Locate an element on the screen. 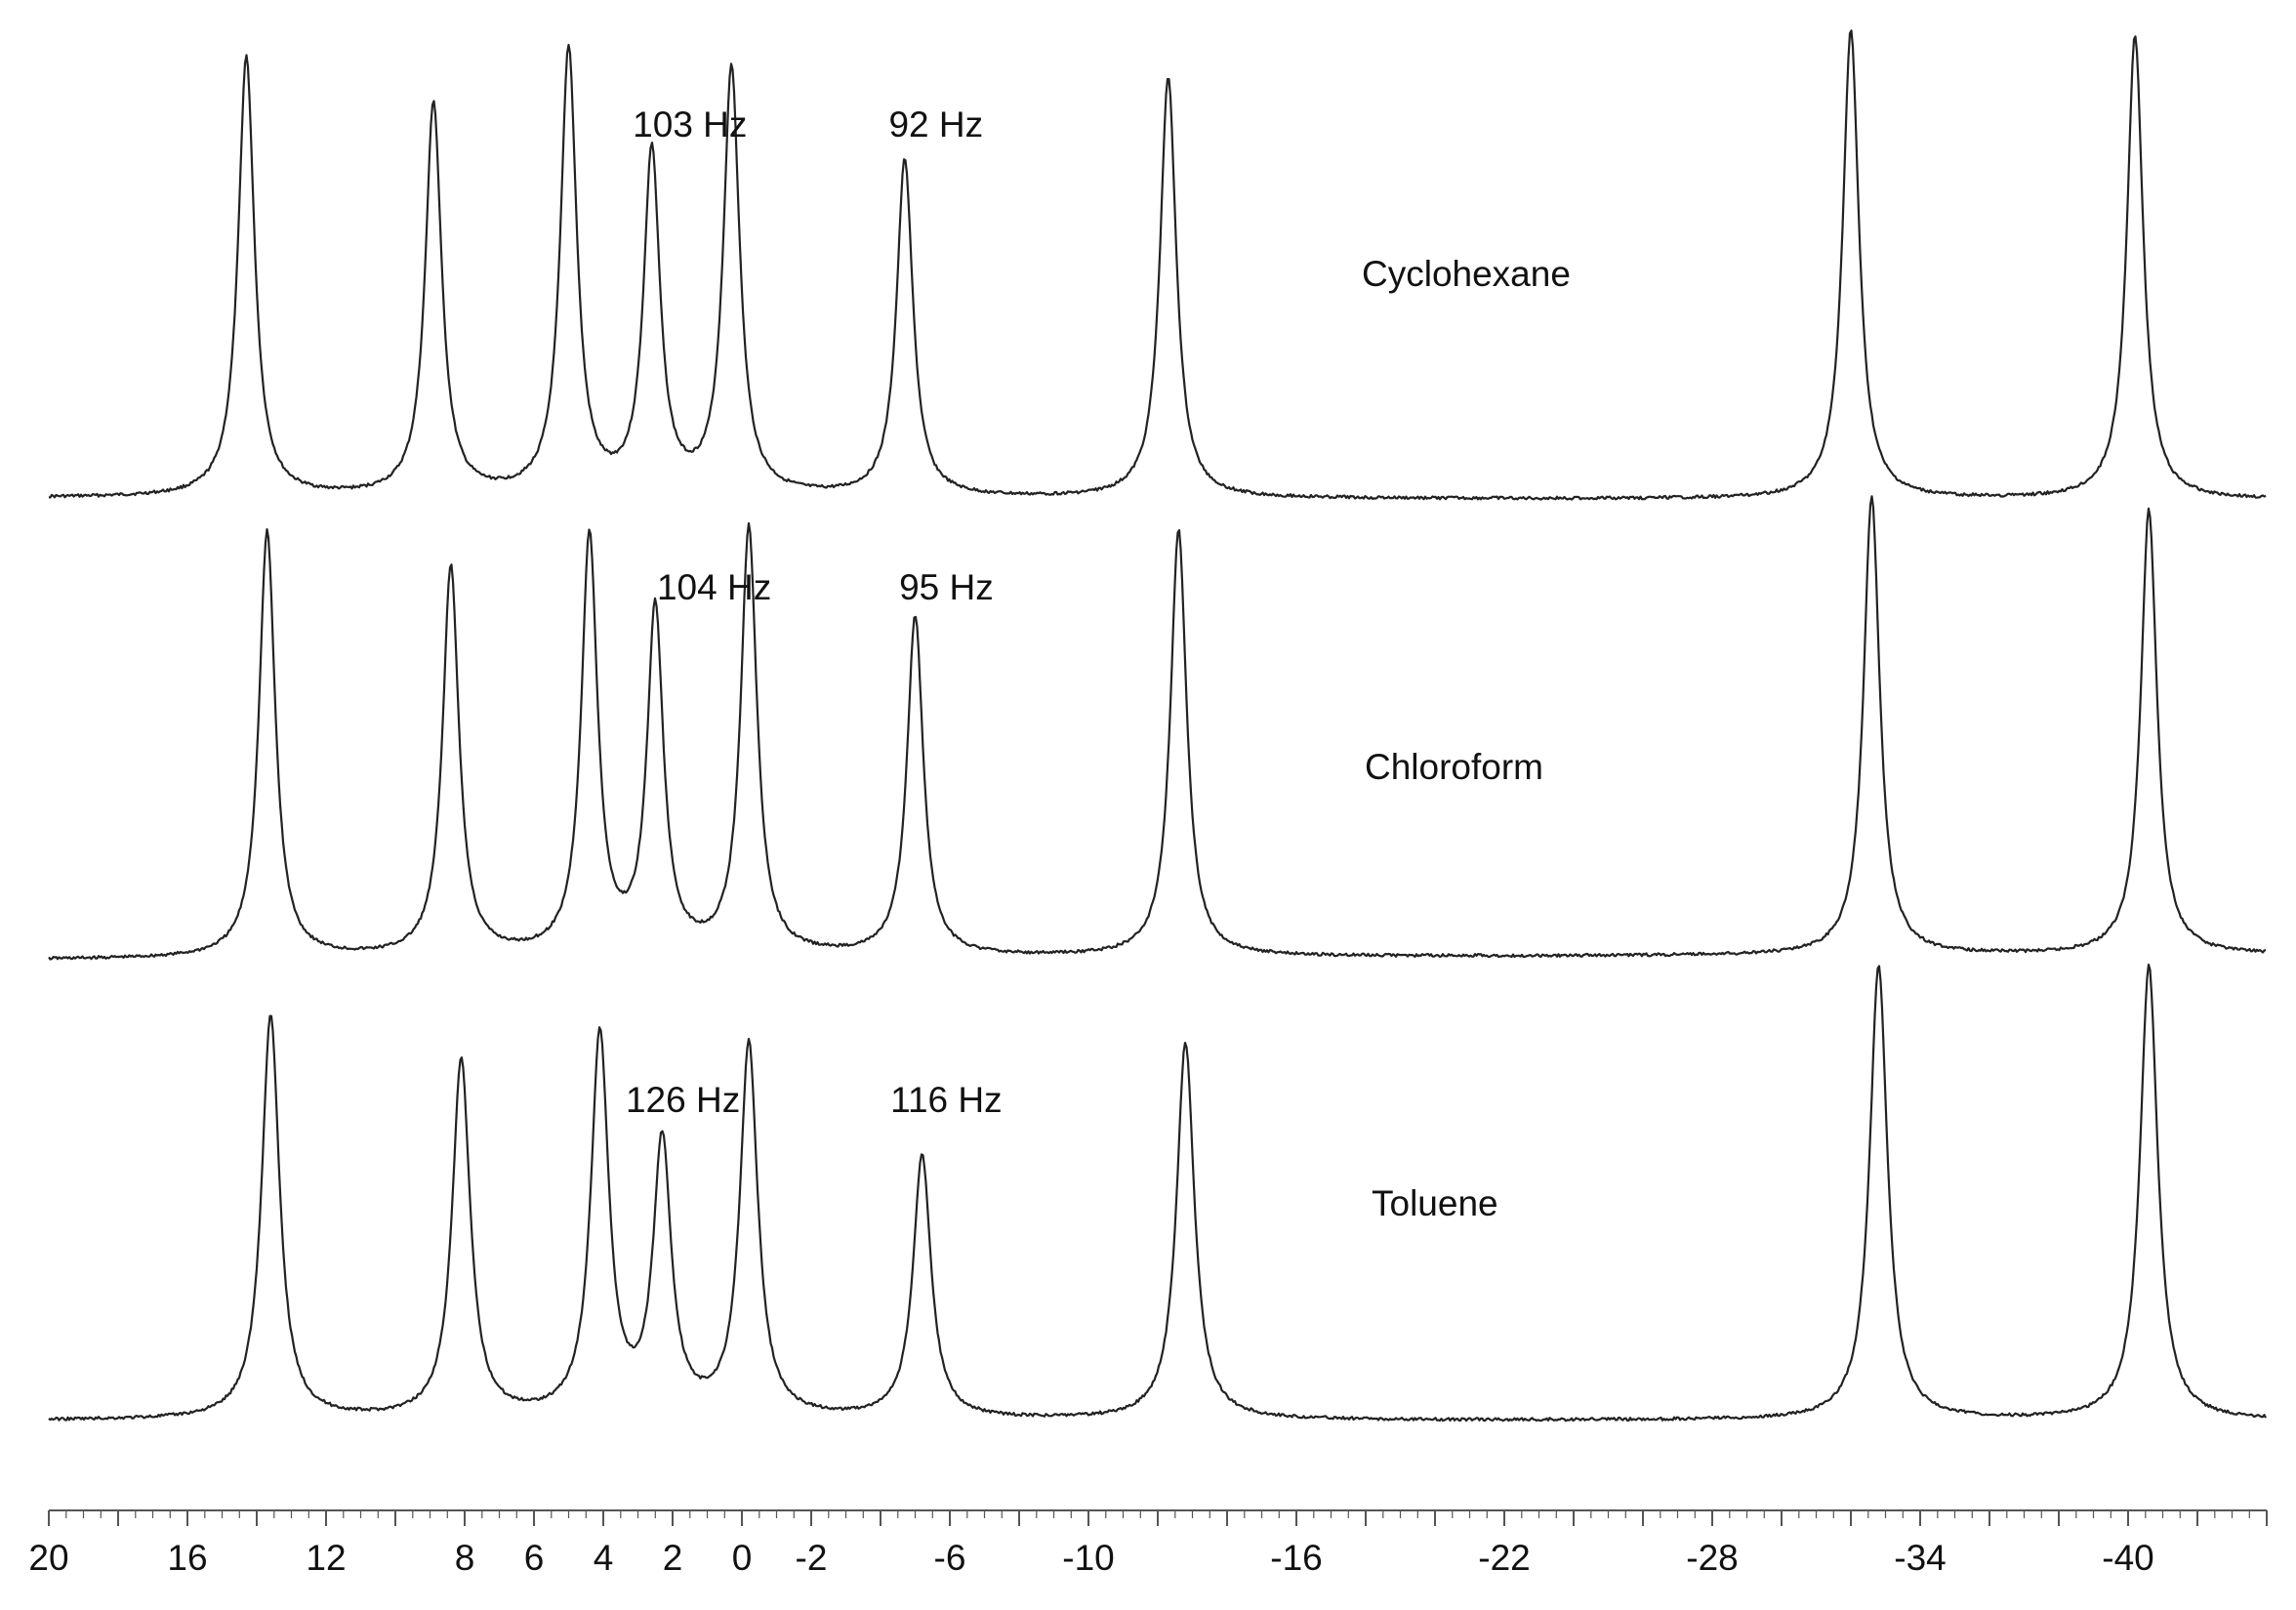 The width and height of the screenshot is (2296, 1610). tick-label: 12 is located at coordinates (326, 1558).